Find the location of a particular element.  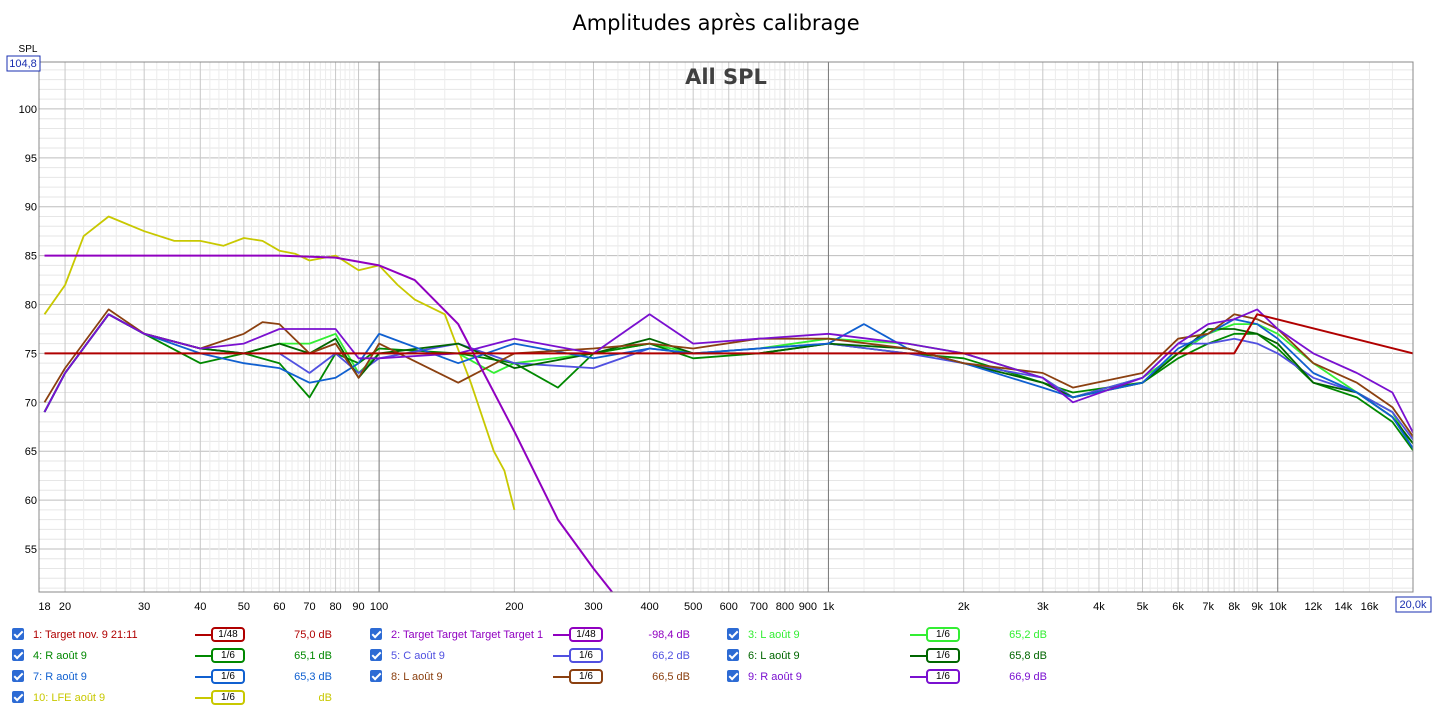

y-tick-labels: 55 60 65 70 75 80 85 90 95 100 is located at coordinates (28, 330).